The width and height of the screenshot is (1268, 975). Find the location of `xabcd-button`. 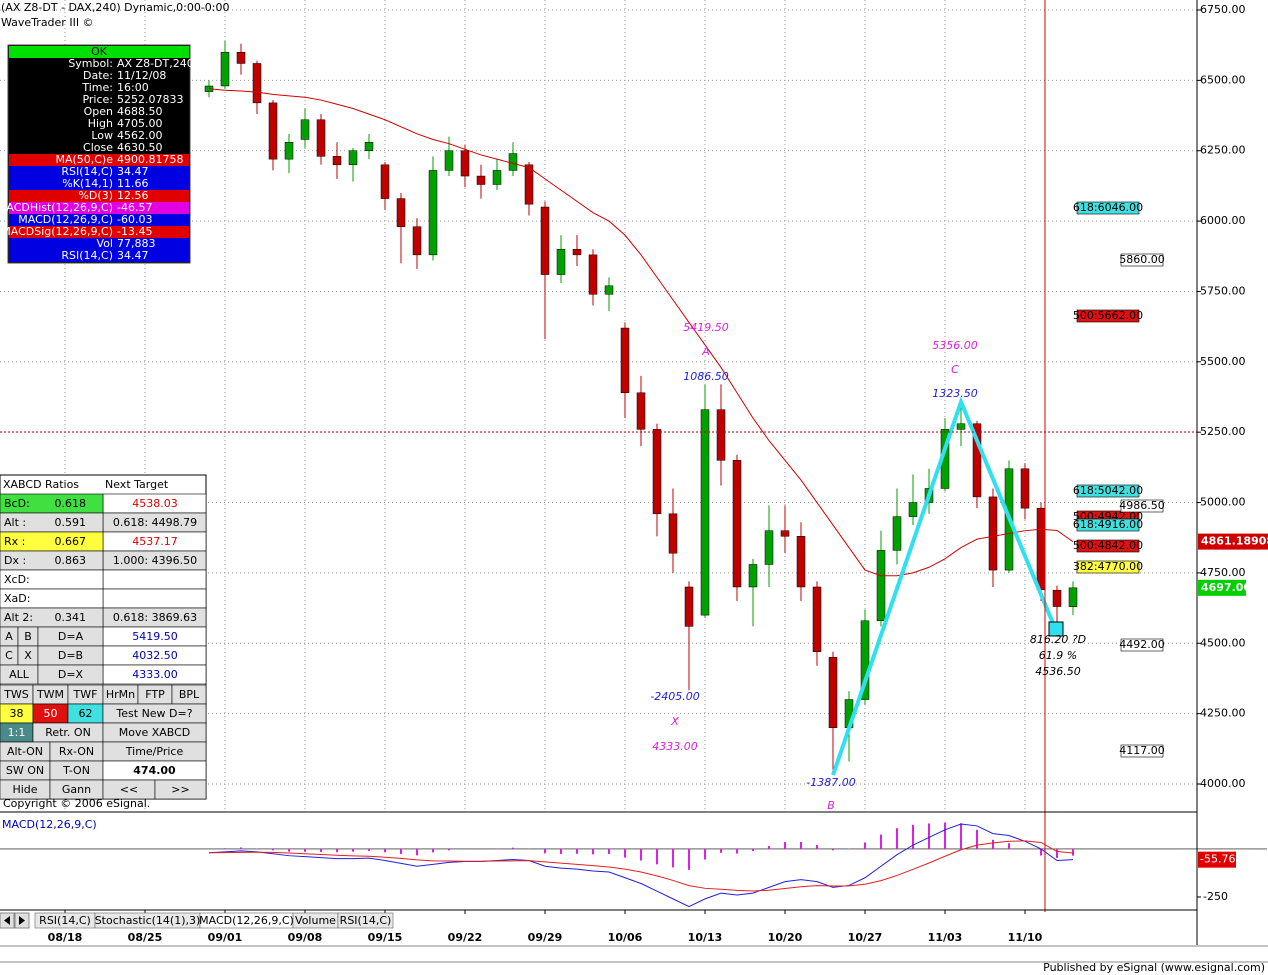

xabcd-button is located at coordinates (70, 674).